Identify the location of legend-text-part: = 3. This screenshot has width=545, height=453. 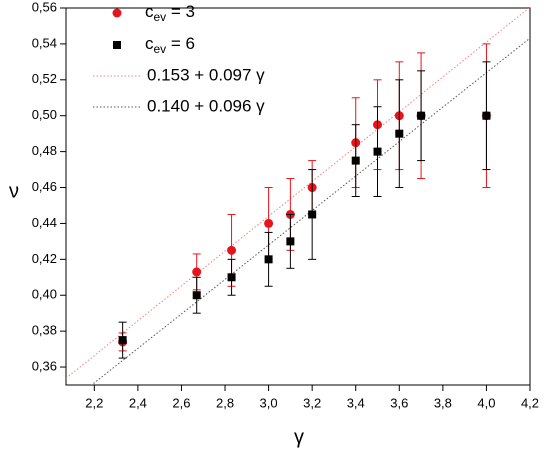
(180, 11).